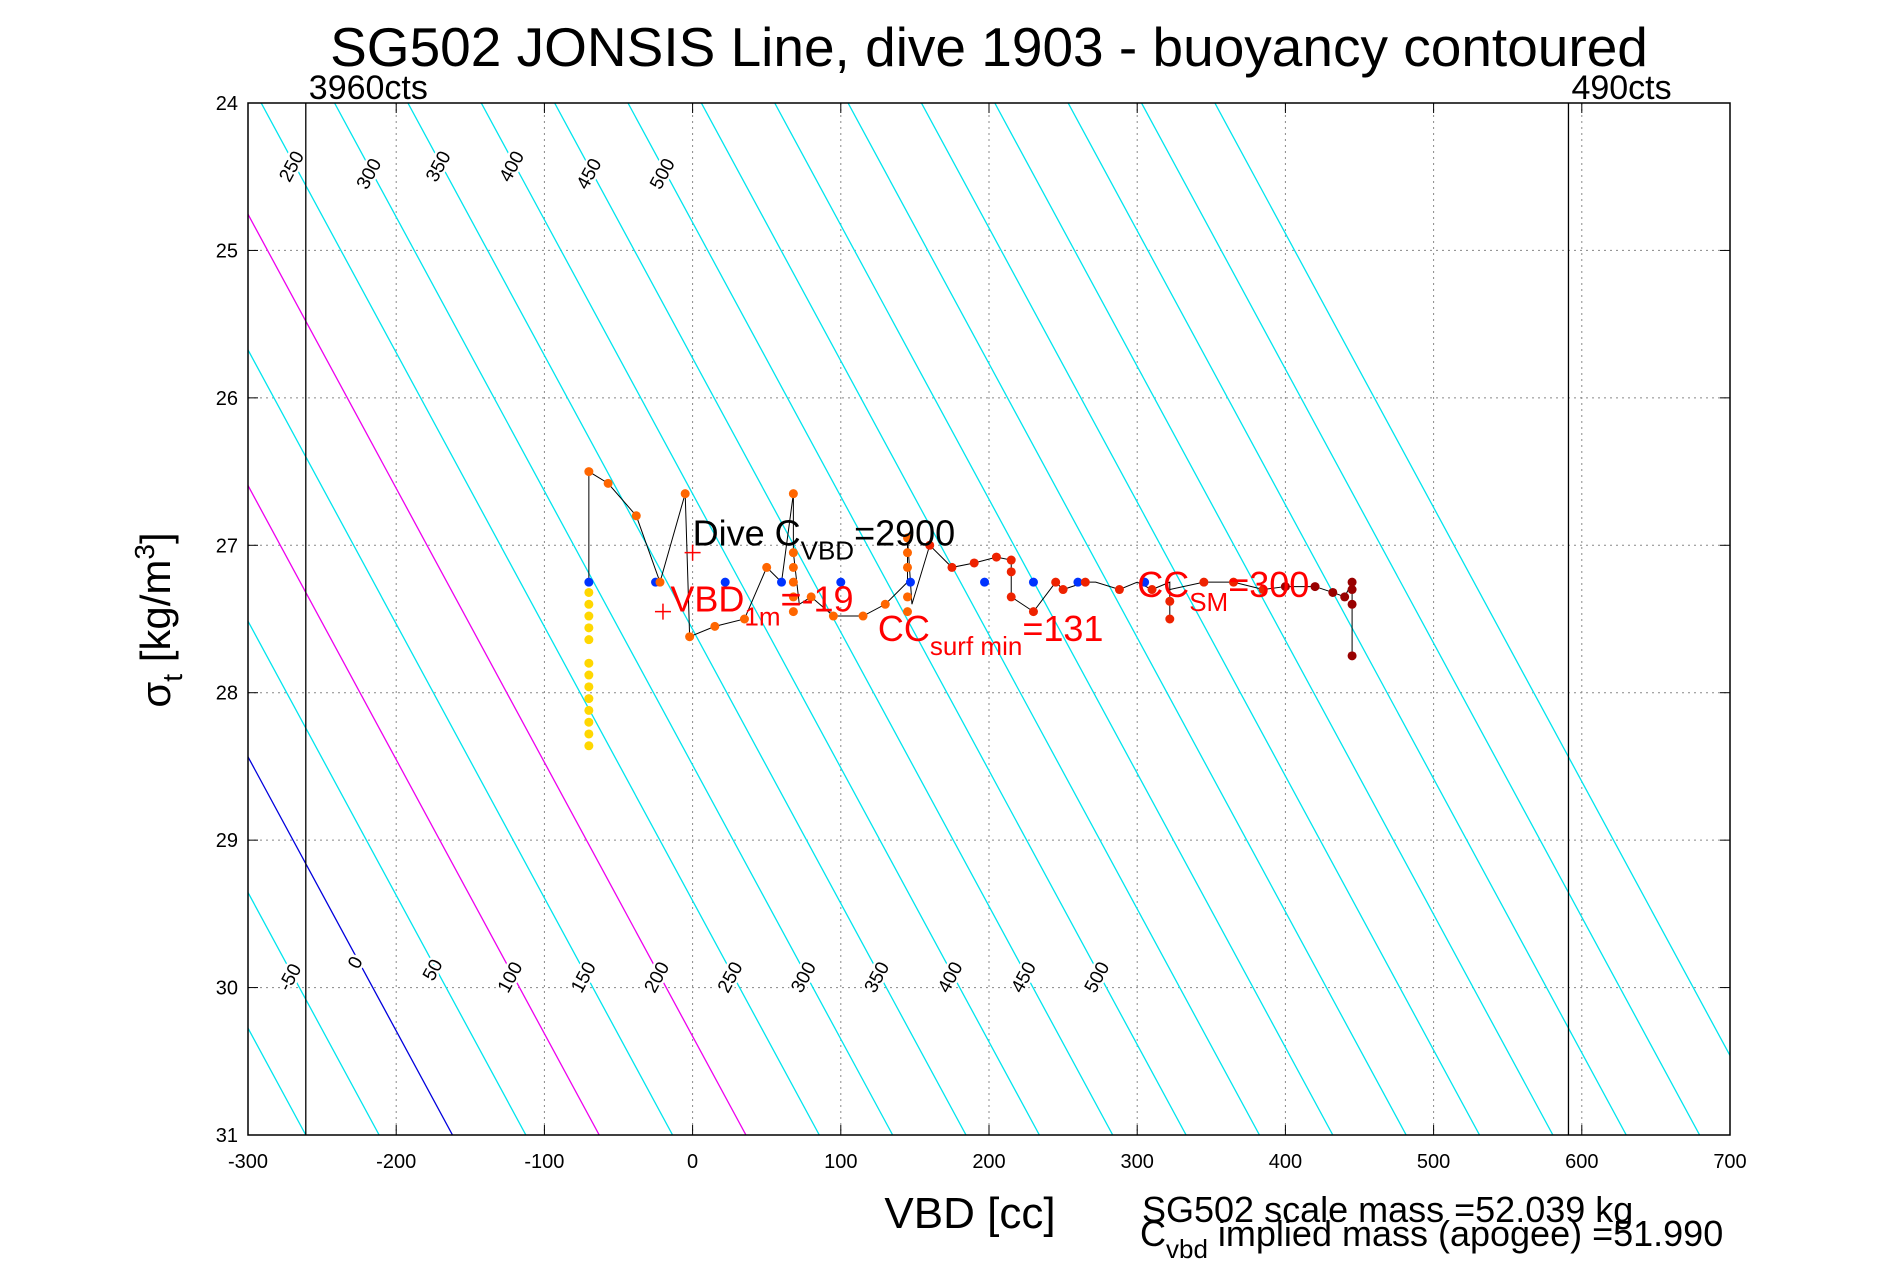  What do you see at coordinates (970, 609) in the screenshot?
I see `data-series` at bounding box center [970, 609].